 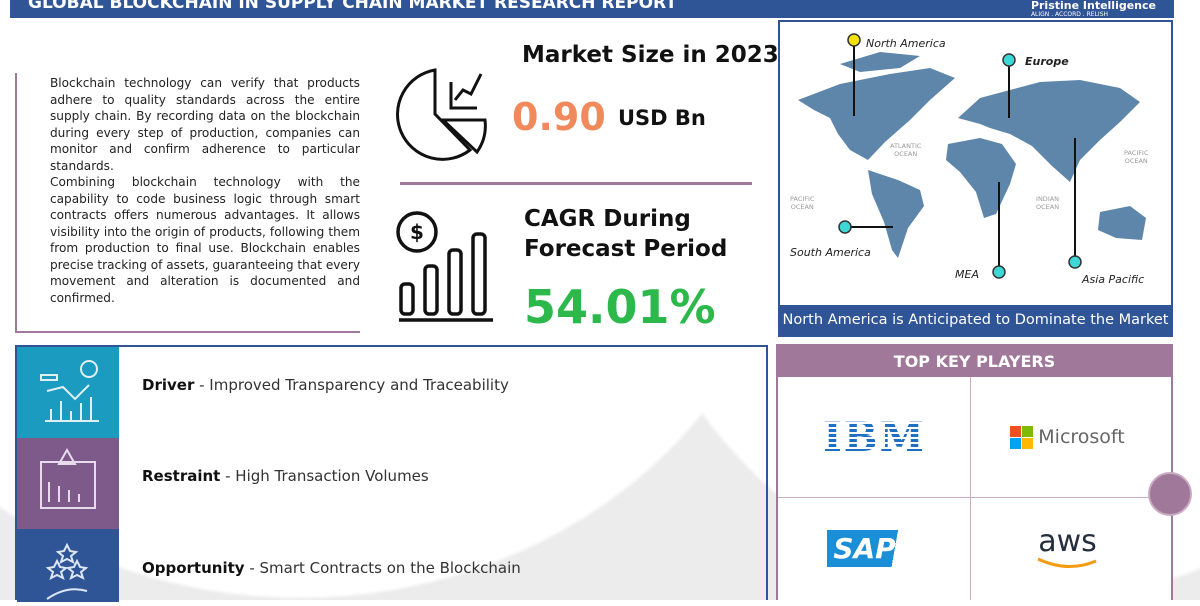 What do you see at coordinates (972, 156) in the screenshot?
I see `world-map` at bounding box center [972, 156].